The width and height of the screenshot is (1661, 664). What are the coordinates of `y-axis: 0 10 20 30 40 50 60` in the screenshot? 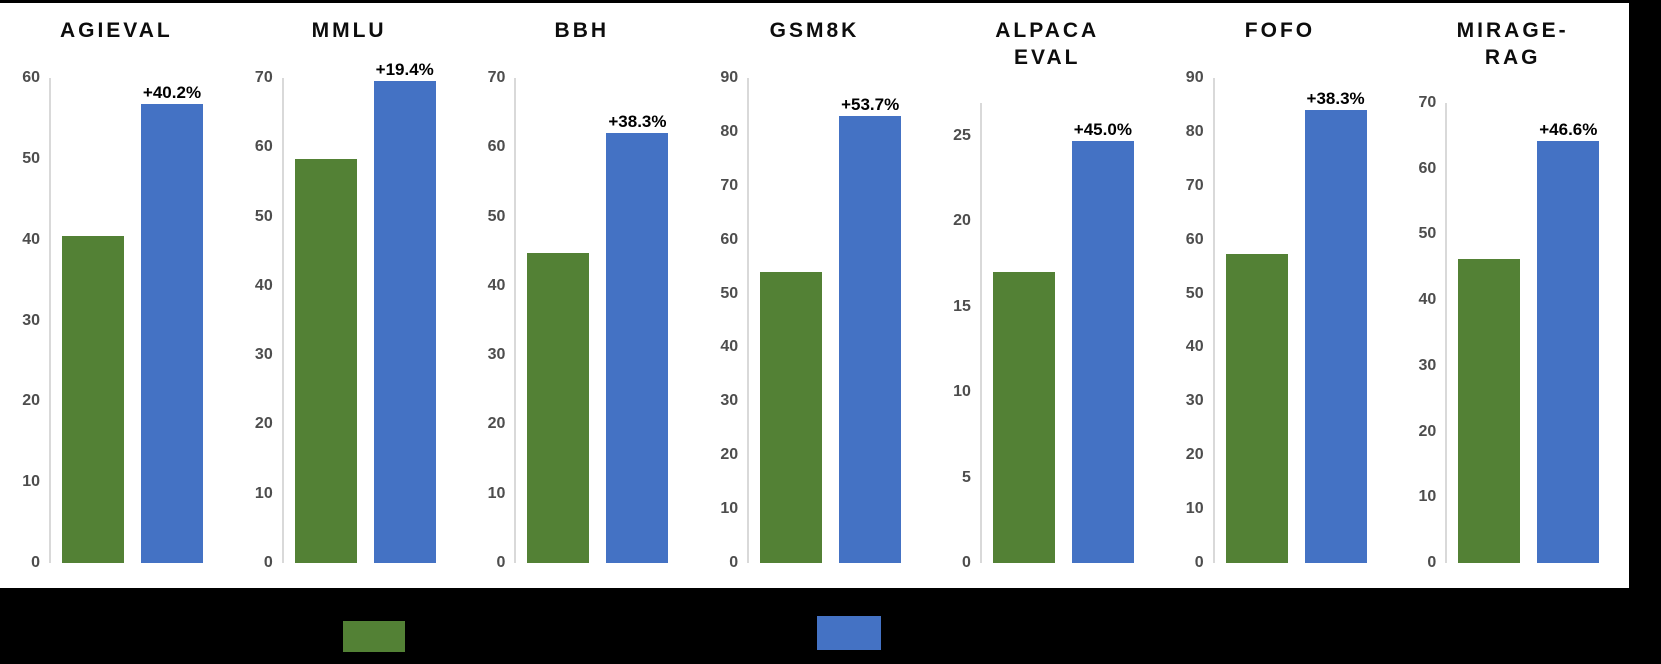 It's located at (24, 320).